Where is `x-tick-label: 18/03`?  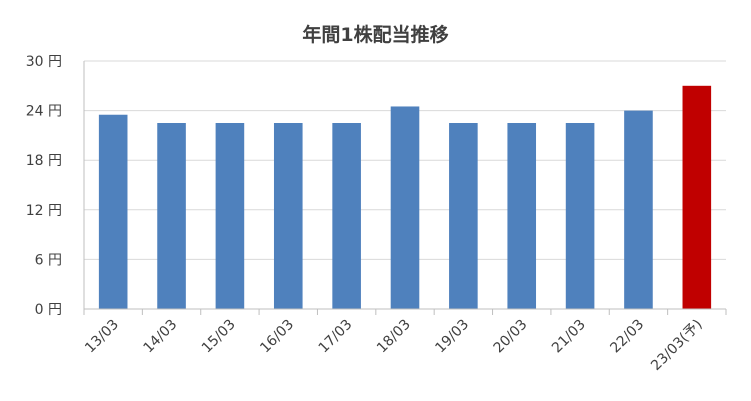
x-tick-label: 18/03 is located at coordinates (394, 337).